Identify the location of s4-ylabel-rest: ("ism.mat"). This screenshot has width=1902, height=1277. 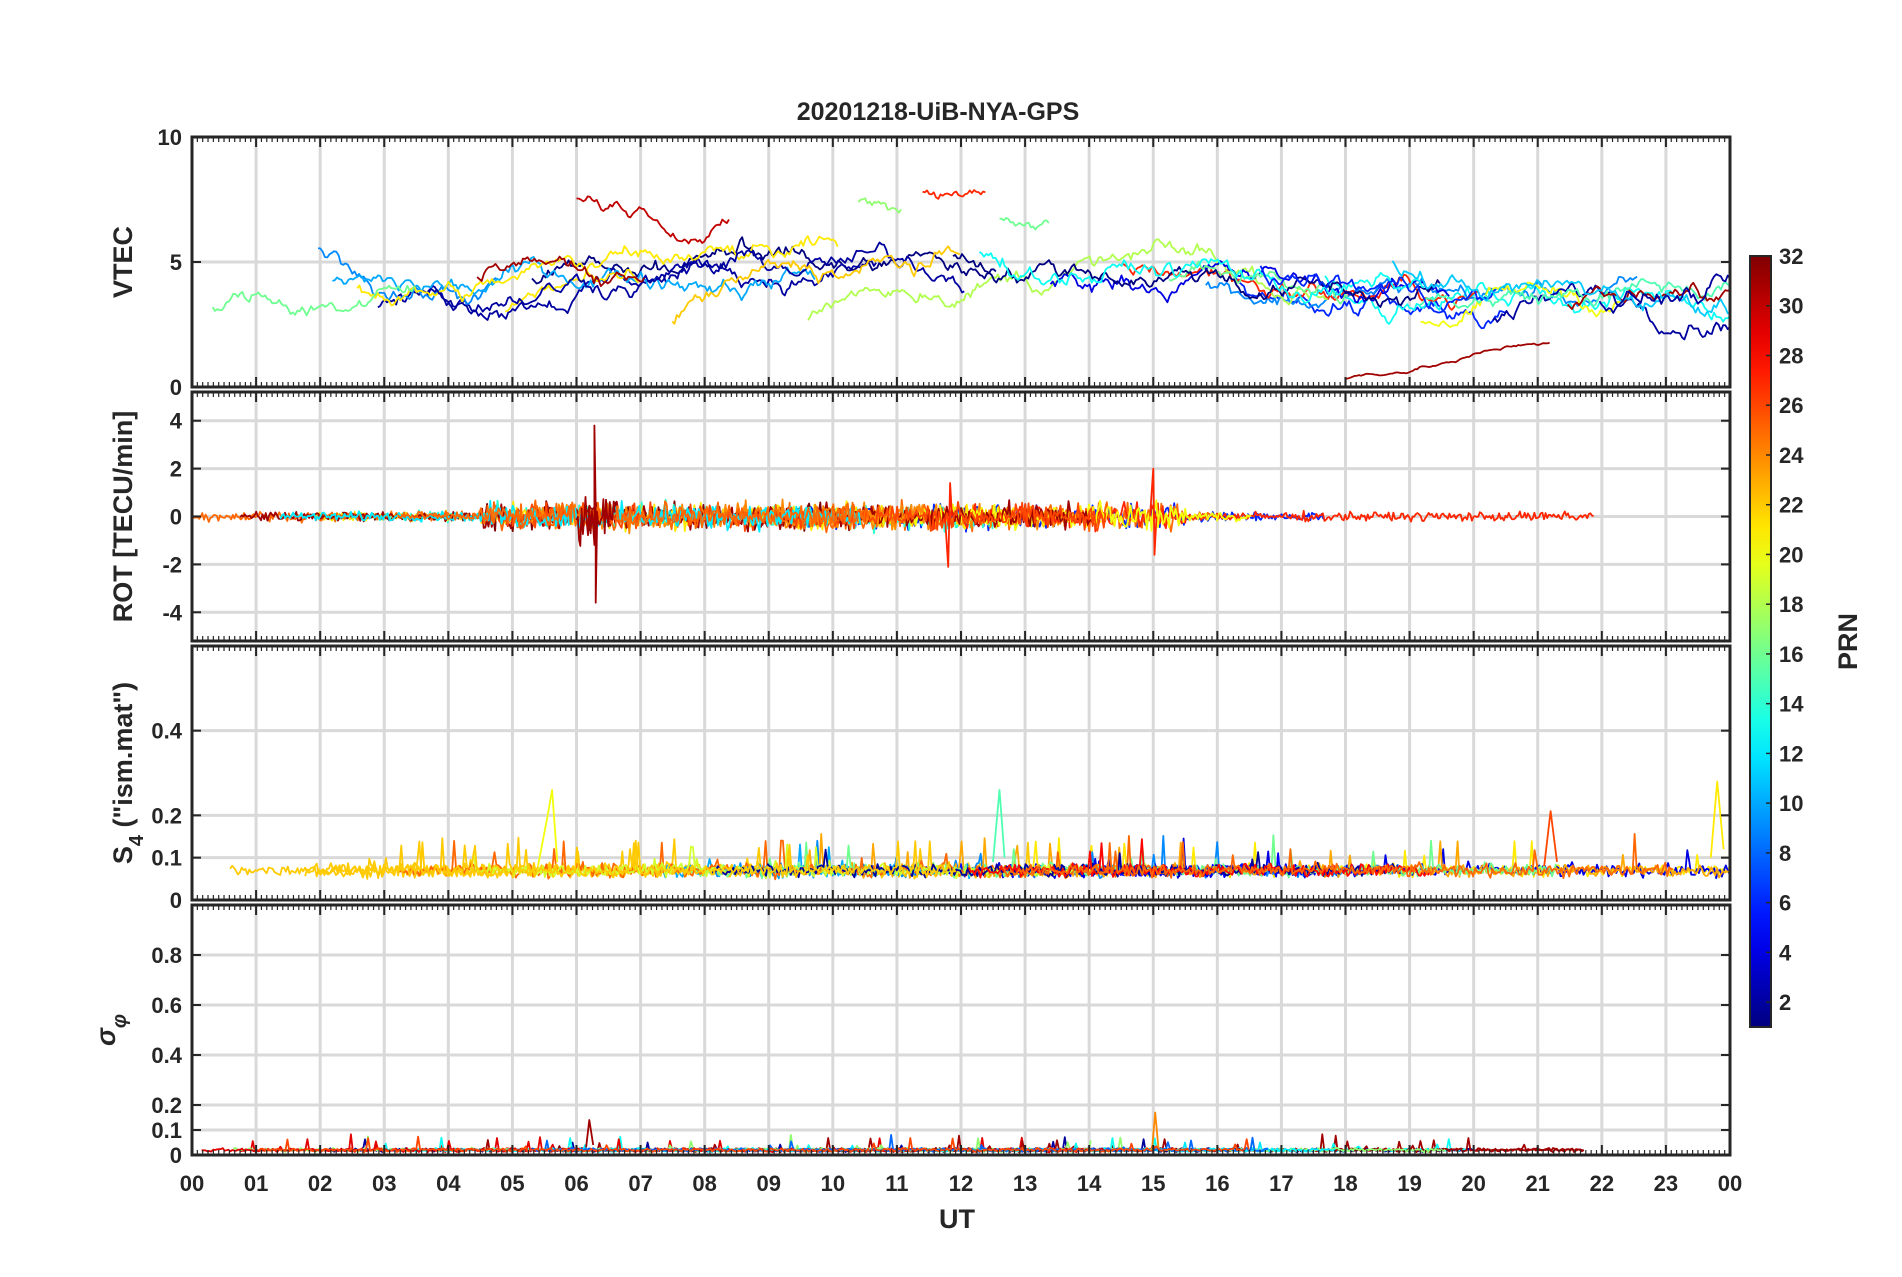
(123, 758).